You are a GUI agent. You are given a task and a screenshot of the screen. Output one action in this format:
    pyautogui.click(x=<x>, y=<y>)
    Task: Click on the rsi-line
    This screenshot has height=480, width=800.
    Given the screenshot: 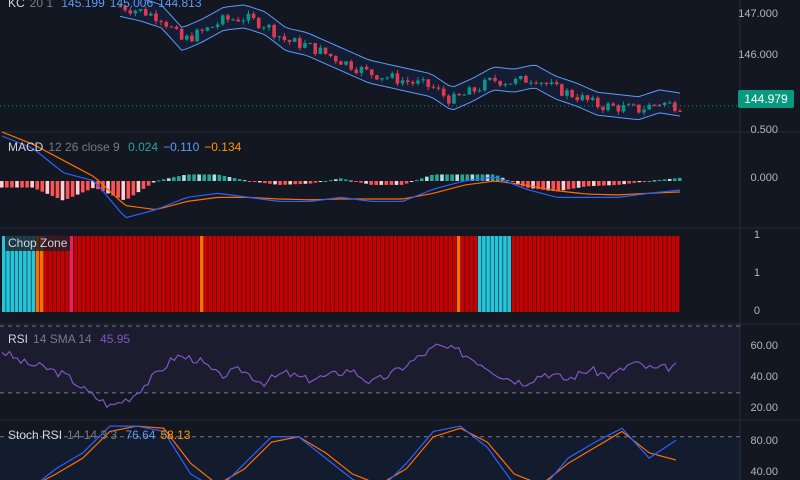 What is the action you would take?
    pyautogui.click(x=339, y=376)
    